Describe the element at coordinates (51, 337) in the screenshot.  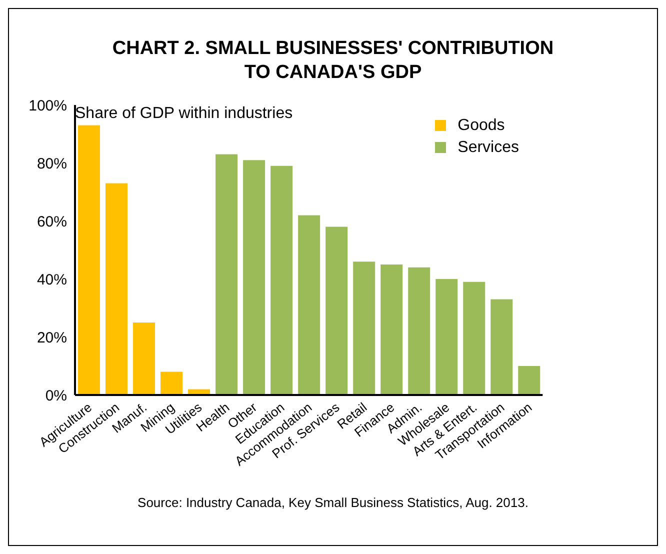
I see `y-tick-label: 20%` at that location.